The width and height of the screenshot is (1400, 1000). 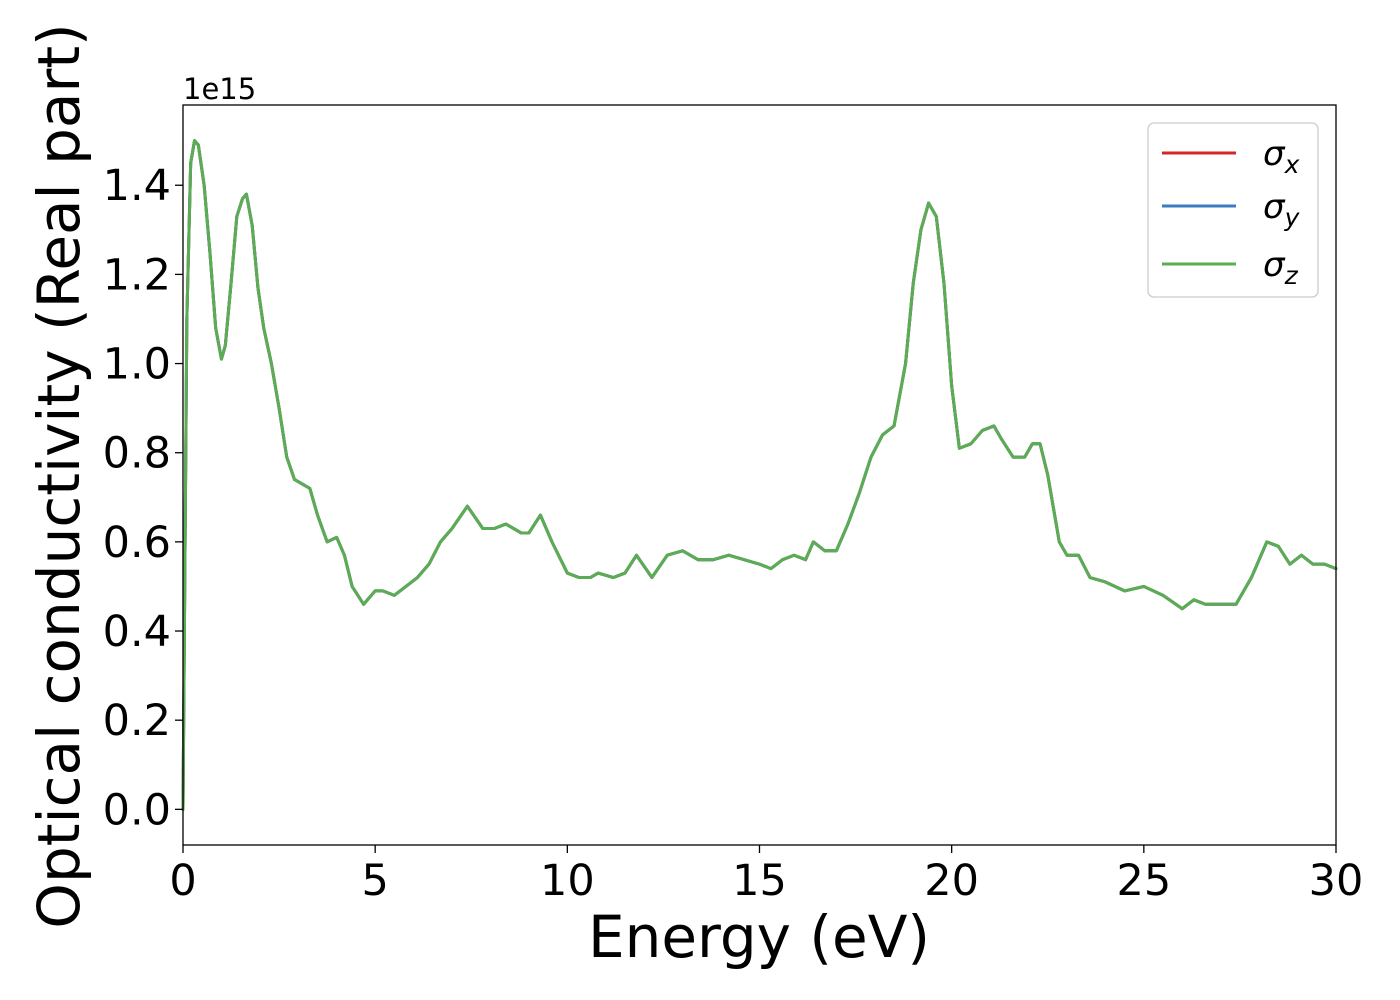 What do you see at coordinates (137, 365) in the screenshot?
I see `y-tick-label: 1.0` at bounding box center [137, 365].